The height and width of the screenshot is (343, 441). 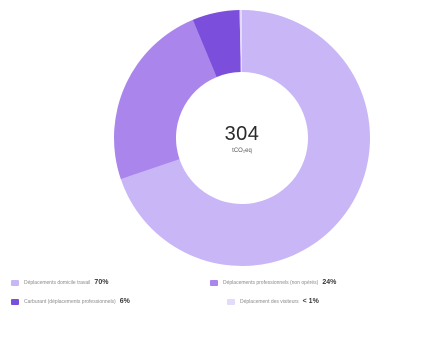 I want to click on legend-label: Carburant (déplacements professionnels), so click(x=70, y=301).